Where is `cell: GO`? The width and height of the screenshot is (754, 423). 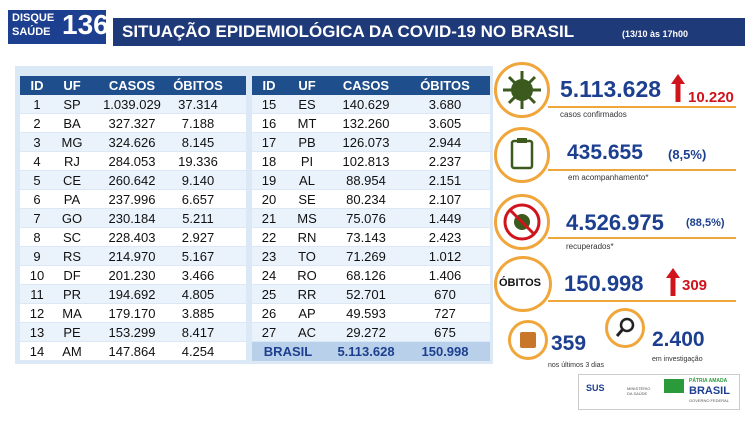
cell: GO is located at coordinates (72, 218).